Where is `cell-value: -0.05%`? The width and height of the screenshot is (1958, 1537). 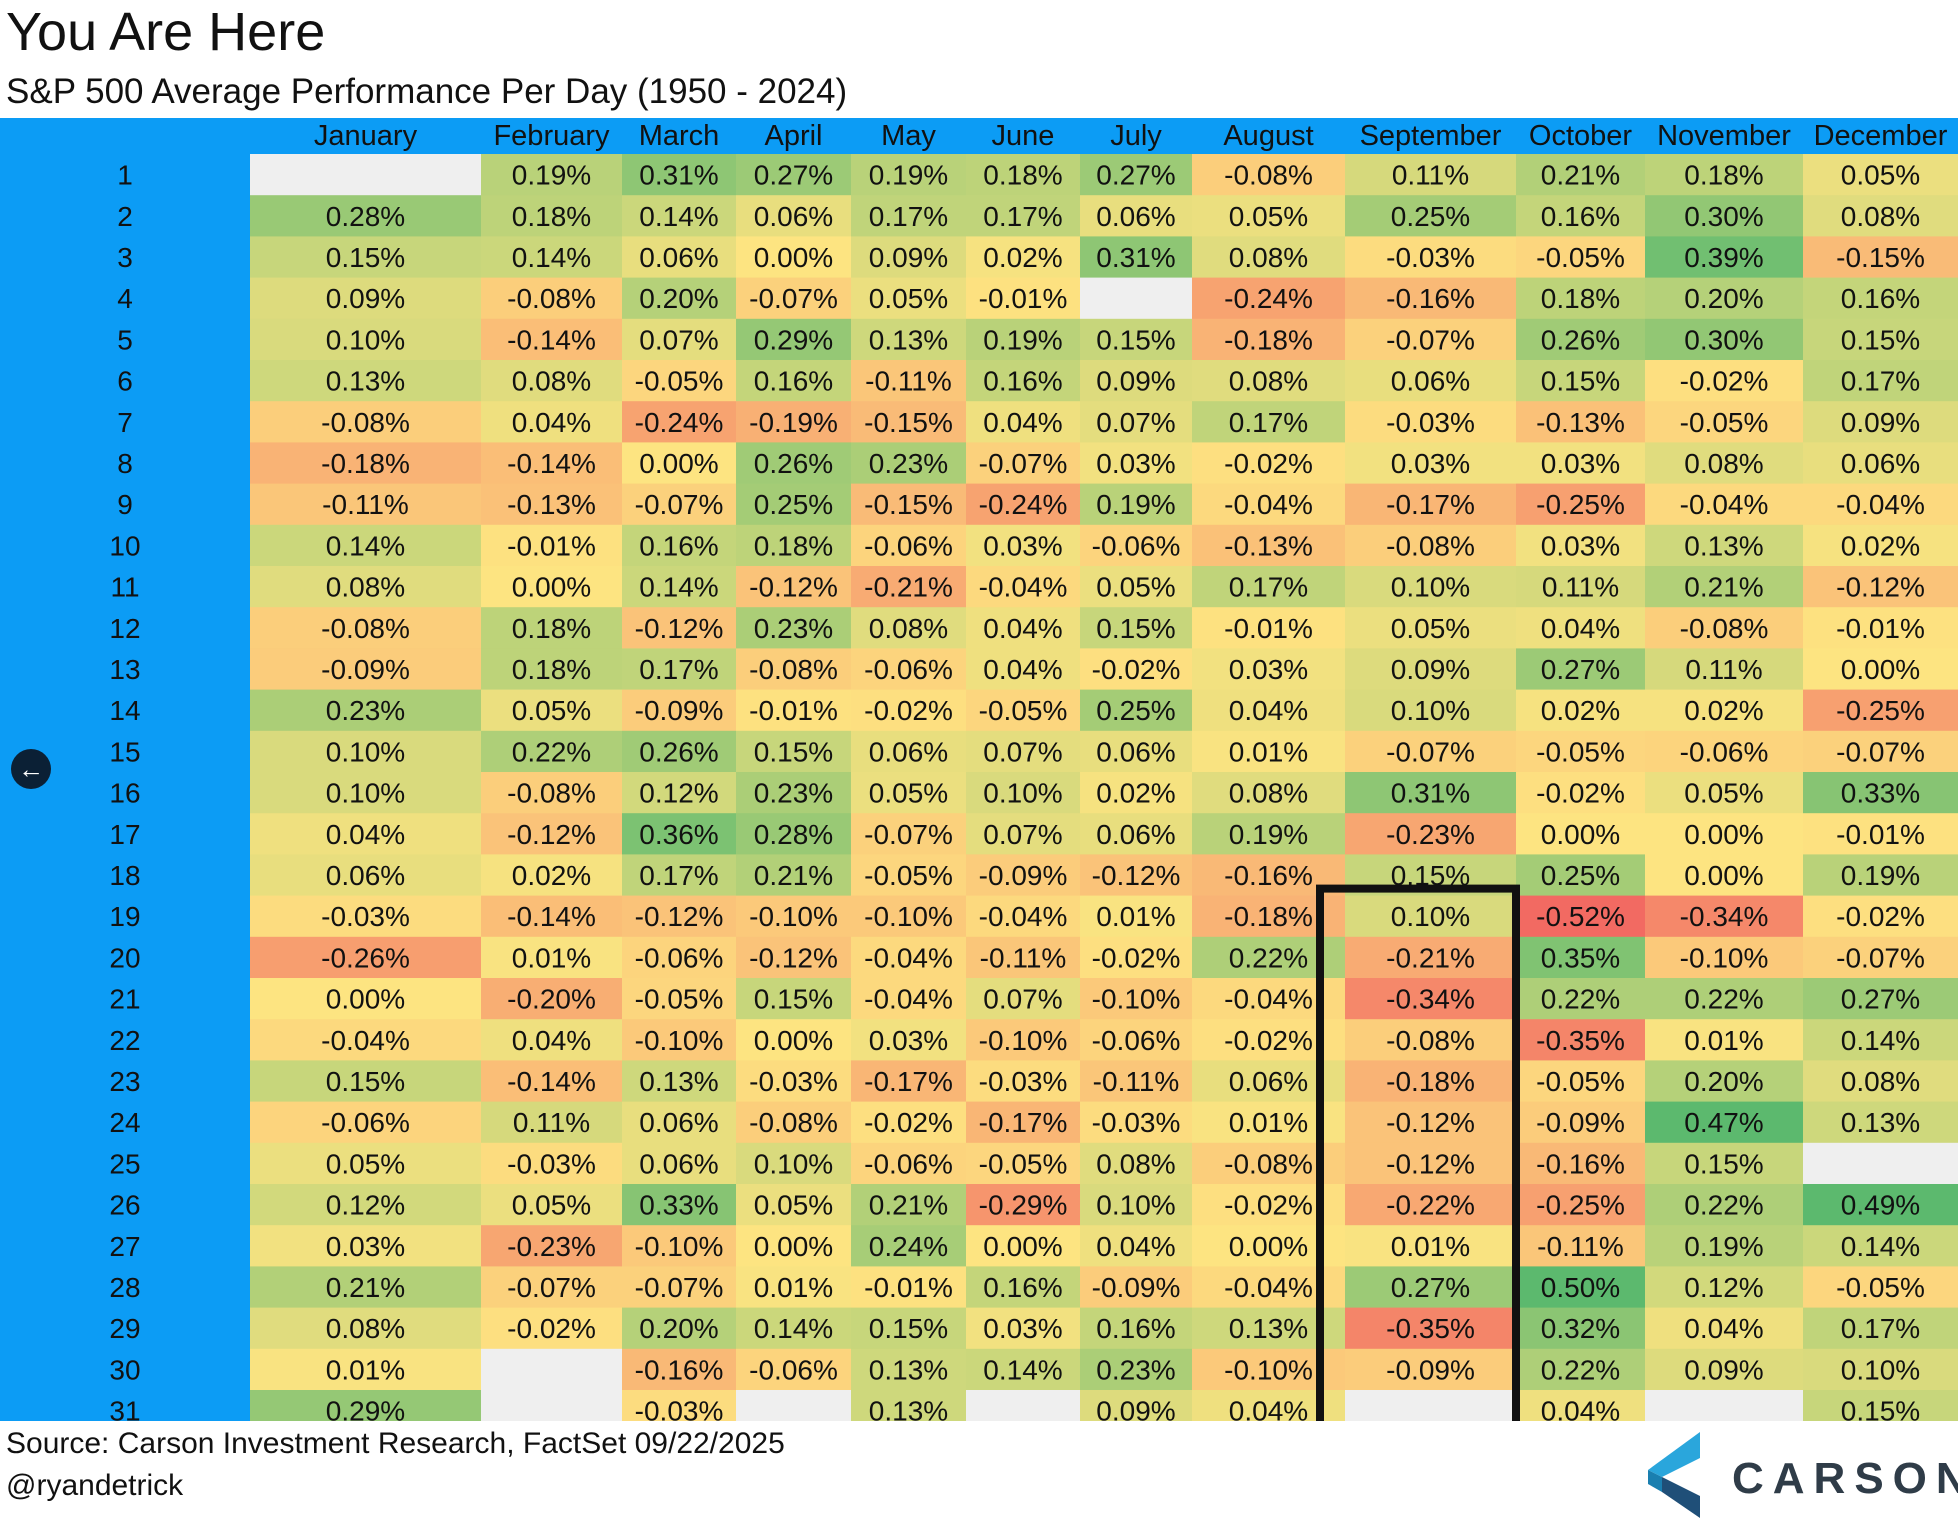
cell-value: -0.05% is located at coordinates (1023, 710).